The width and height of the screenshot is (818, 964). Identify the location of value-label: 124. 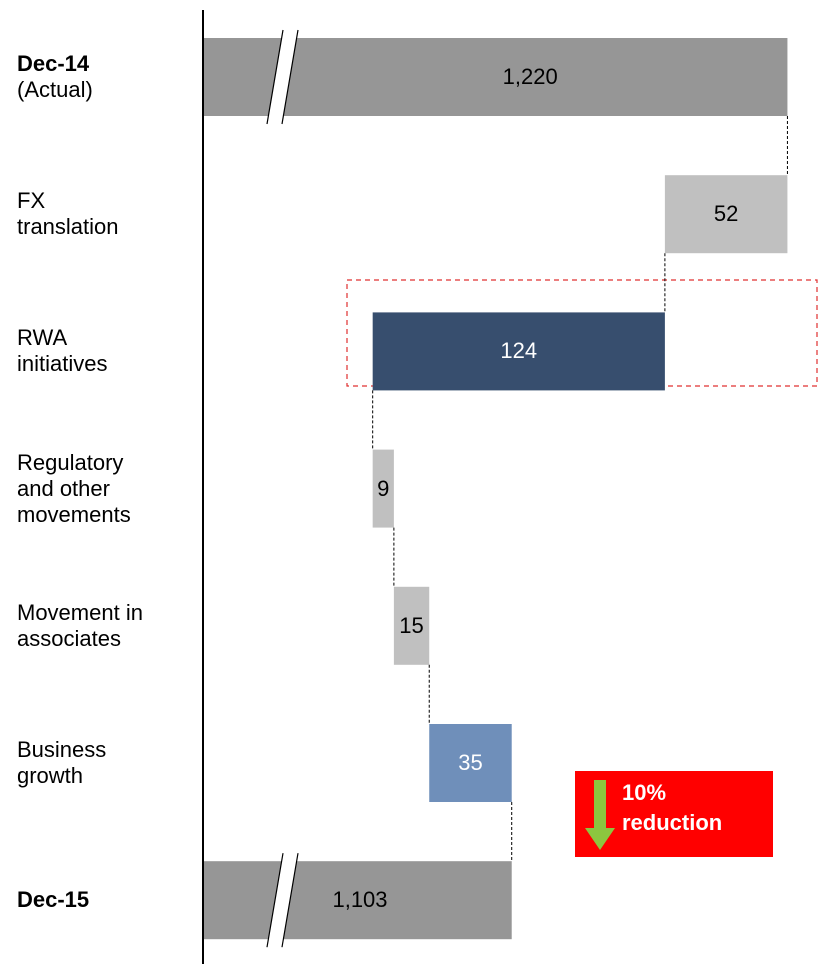
(519, 351).